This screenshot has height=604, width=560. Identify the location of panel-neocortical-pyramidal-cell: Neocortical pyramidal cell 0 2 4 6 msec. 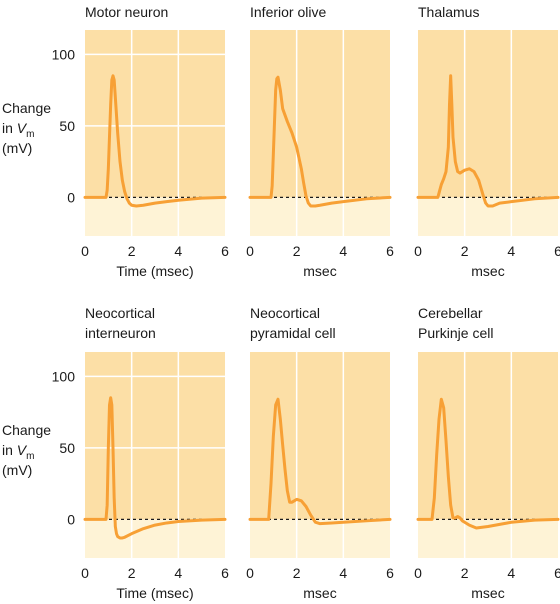
(320, 453).